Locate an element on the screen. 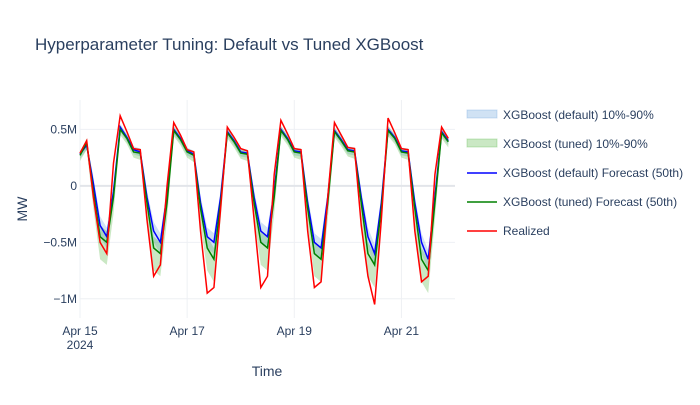 This screenshot has width=700, height=405. y-tick-label: −1M is located at coordinates (65, 299).